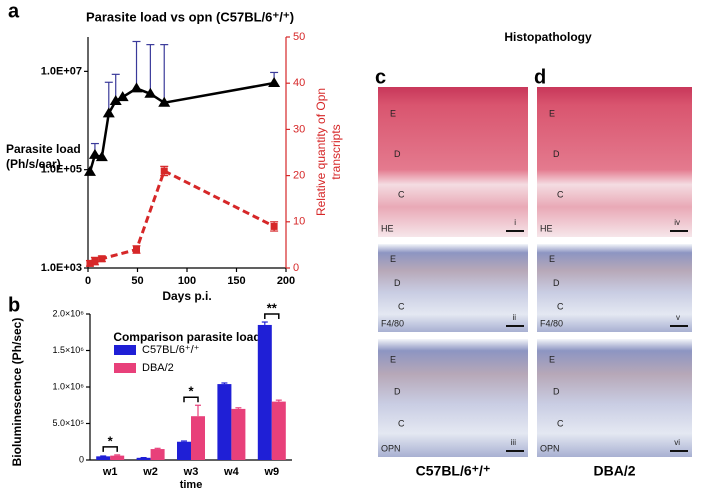  Describe the element at coordinates (236, 281) in the screenshot. I see `x-tick-label: 150` at that location.